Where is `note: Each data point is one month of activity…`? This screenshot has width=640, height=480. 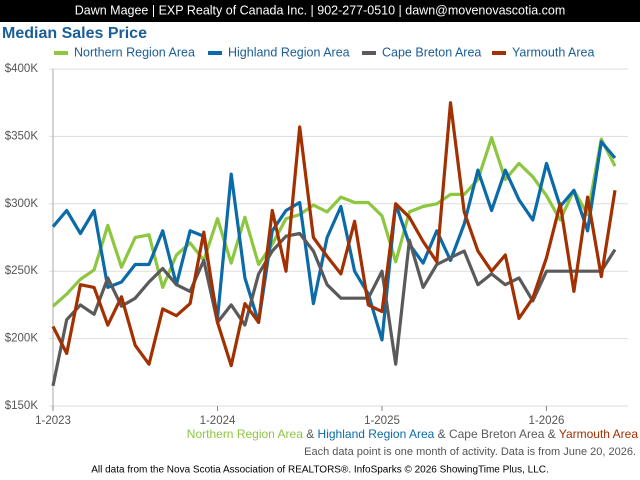
note: Each data point is one month of activity… is located at coordinates (470, 452).